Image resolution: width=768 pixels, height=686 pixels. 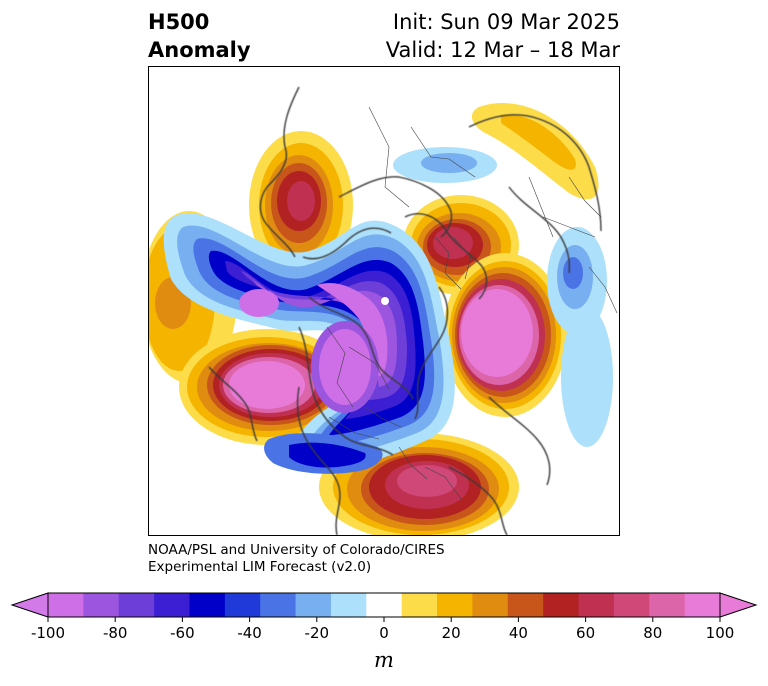 I want to click on colorbar-tick-label: -100, so click(x=48, y=633).